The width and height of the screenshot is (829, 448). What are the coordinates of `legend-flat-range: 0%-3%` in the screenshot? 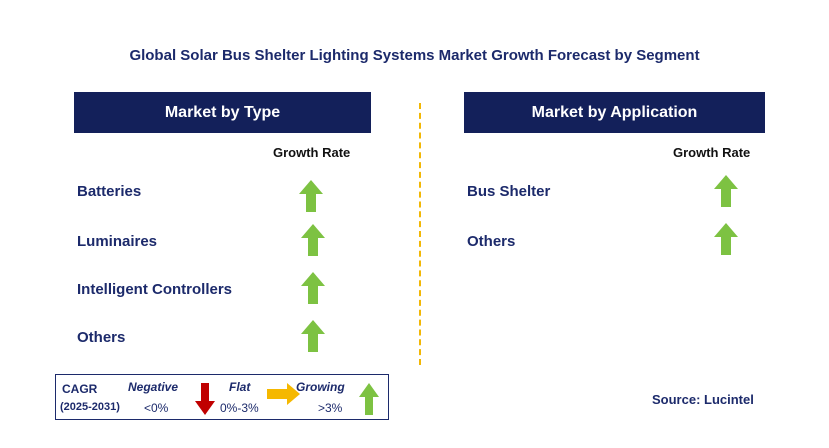 It's located at (239, 408).